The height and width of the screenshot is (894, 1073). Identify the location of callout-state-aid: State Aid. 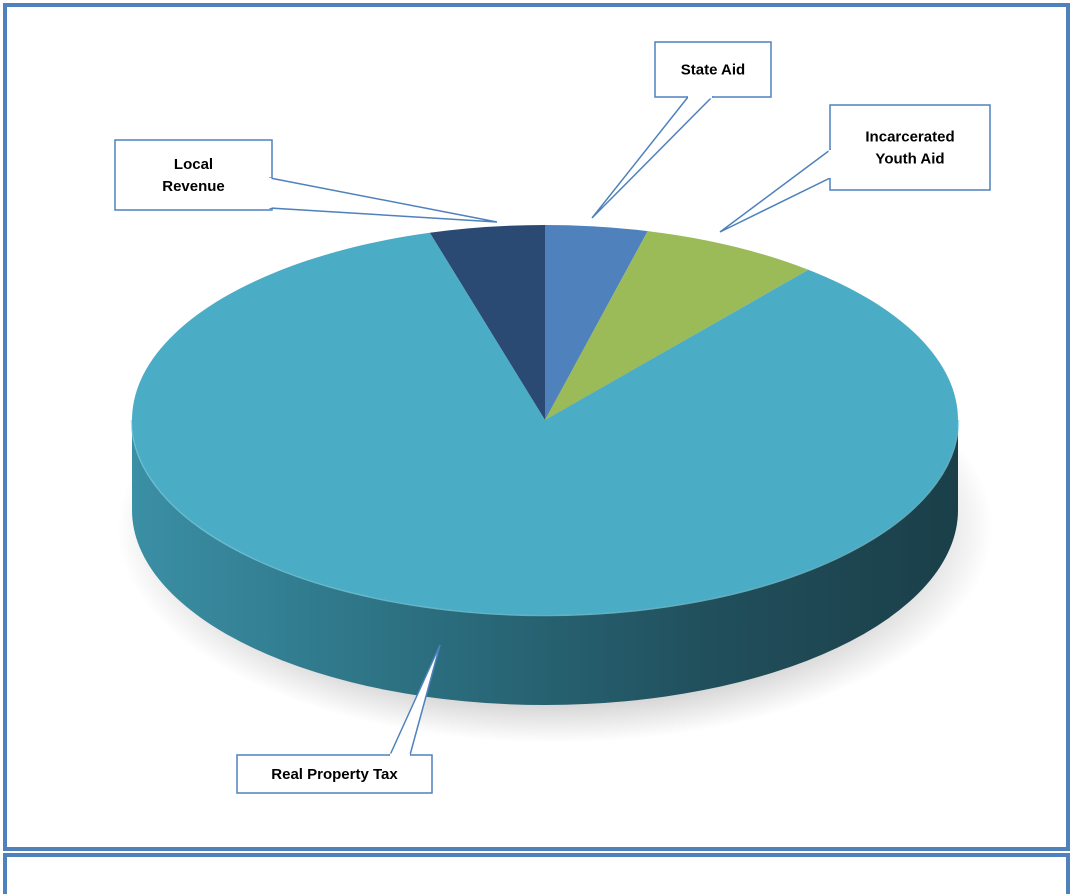
(681, 130).